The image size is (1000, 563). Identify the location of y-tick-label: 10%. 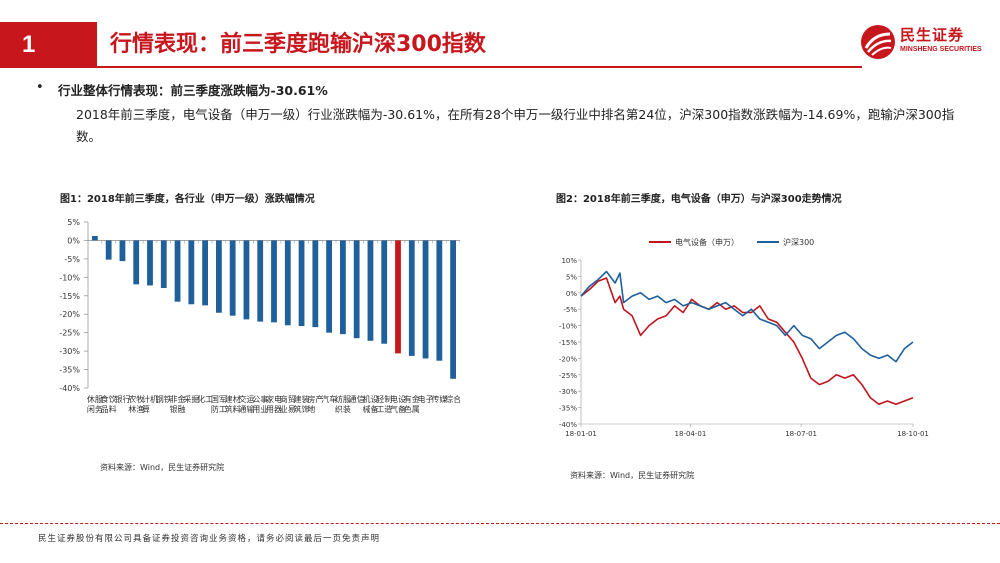
(569, 261).